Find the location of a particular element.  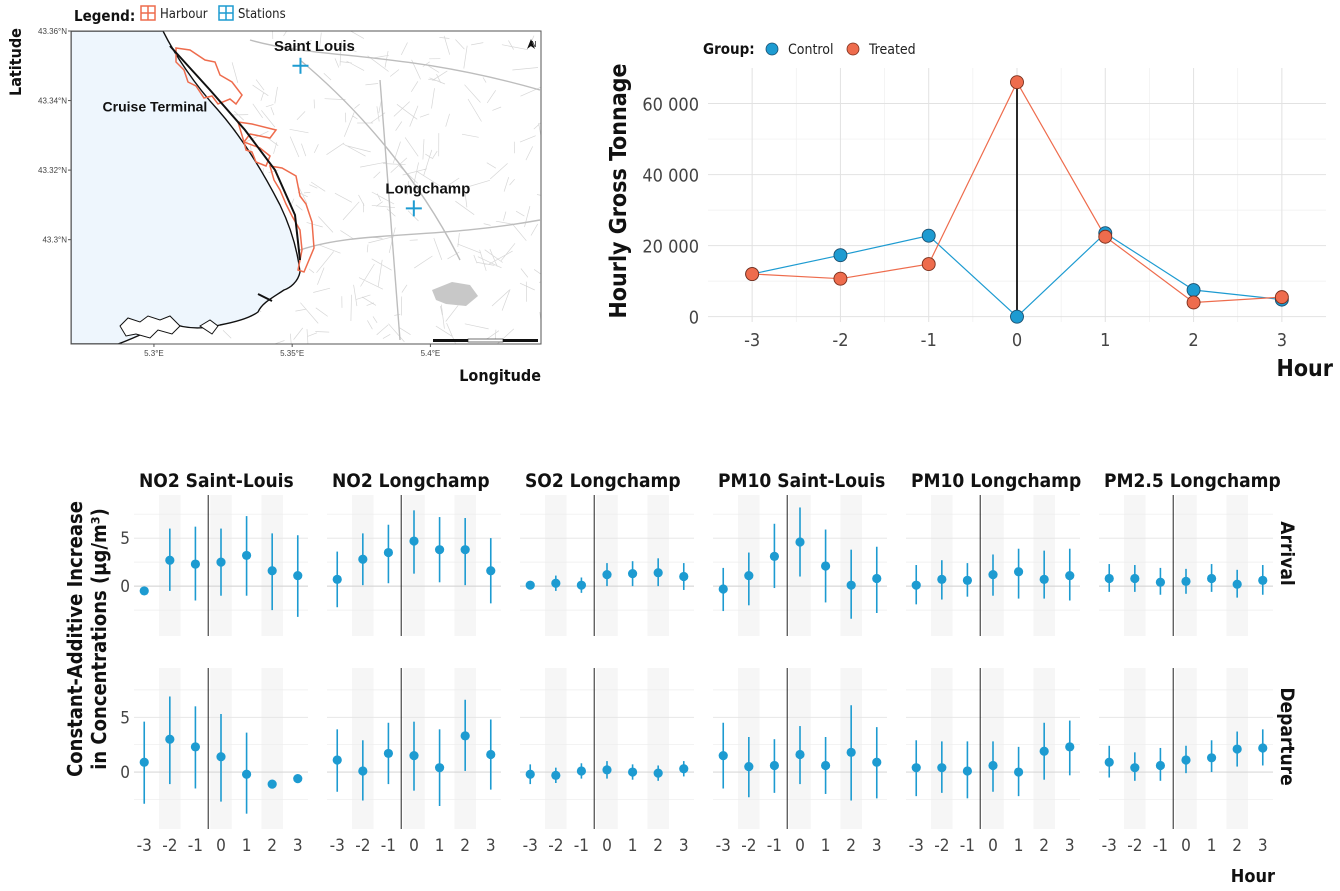

scale-bar-light is located at coordinates (485, 340).